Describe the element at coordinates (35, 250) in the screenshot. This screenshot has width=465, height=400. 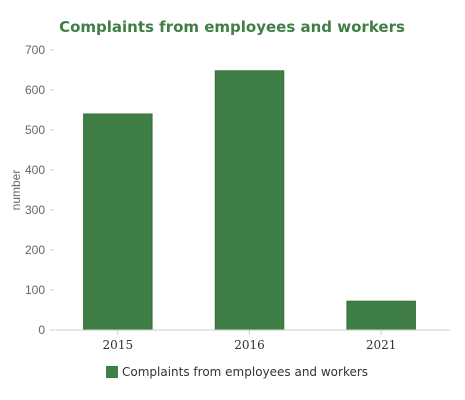
I see `y-tick-label: 200` at that location.